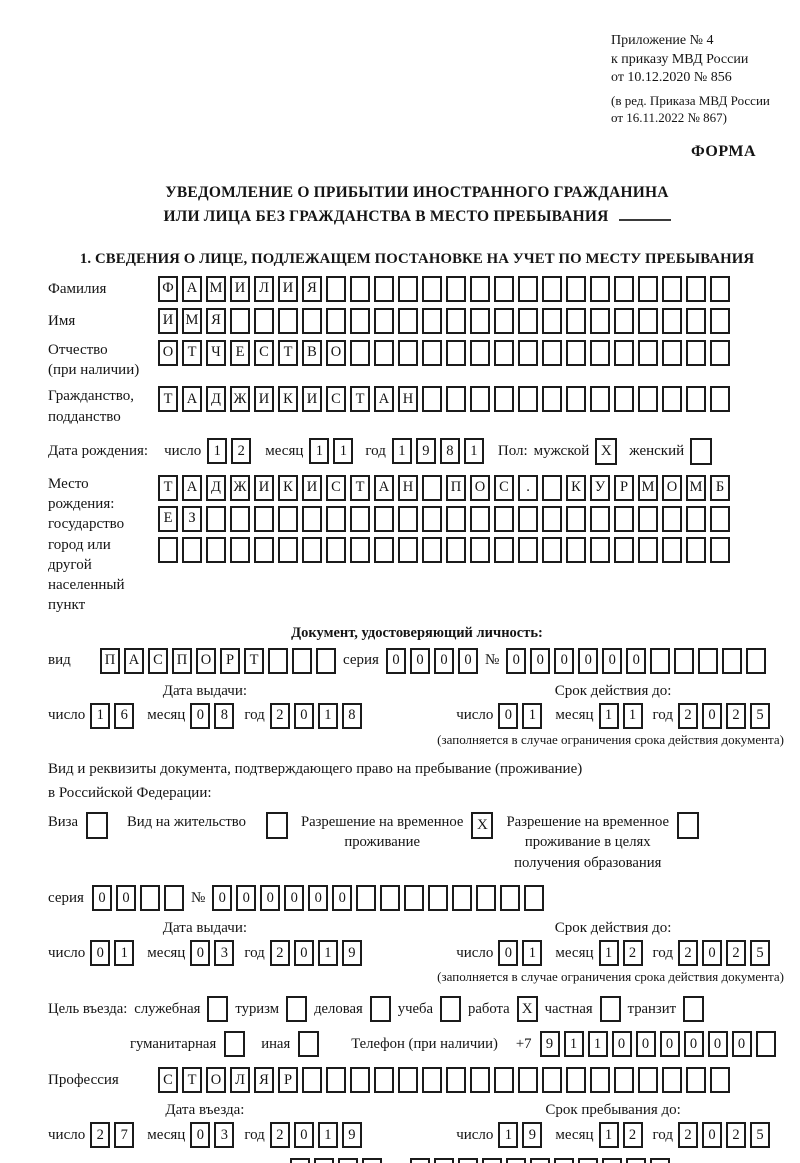 The width and height of the screenshot is (800, 1163). What do you see at coordinates (168, 320) in the screenshot?
I see `given-name-cell: И` at bounding box center [168, 320].